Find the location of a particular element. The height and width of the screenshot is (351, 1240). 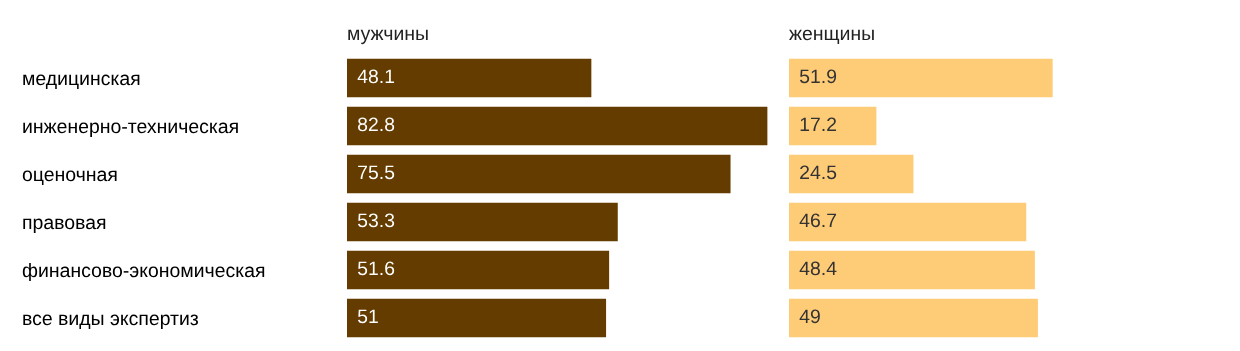

data-label: 53.3 is located at coordinates (376, 220).